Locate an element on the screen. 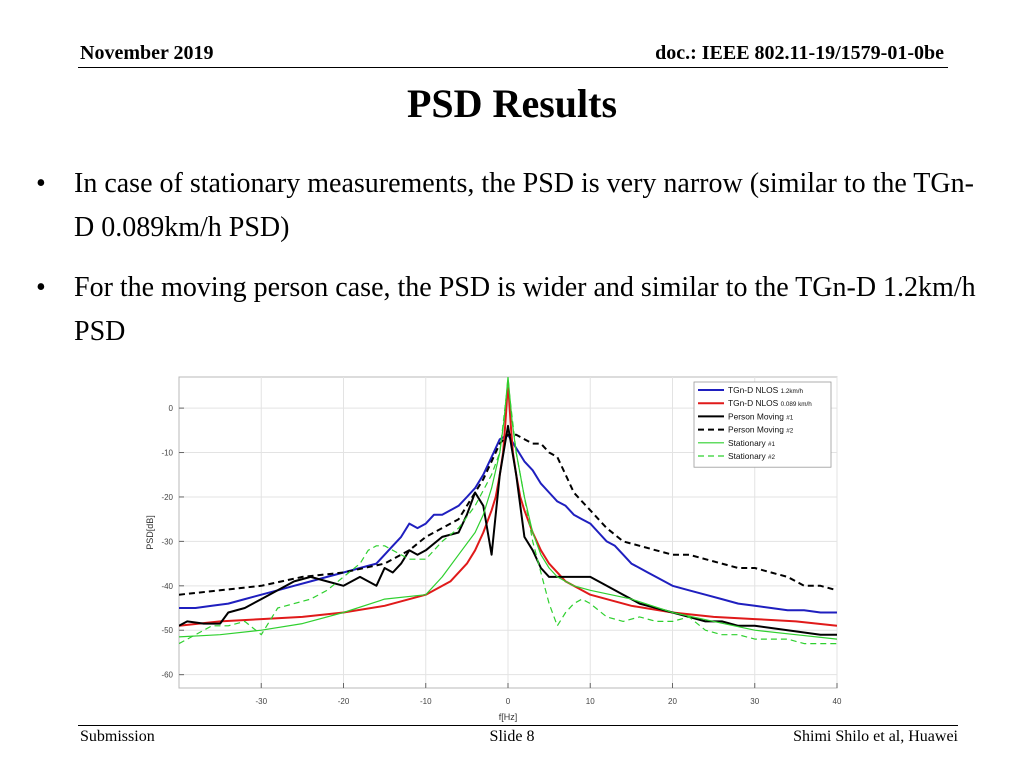  footer-submission: Submission is located at coordinates (117, 736).